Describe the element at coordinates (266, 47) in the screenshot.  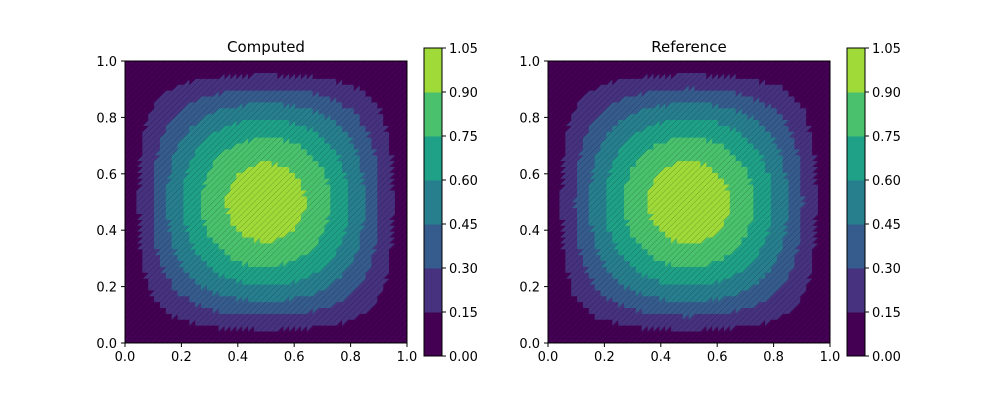
I see `plot-title: Computed` at that location.